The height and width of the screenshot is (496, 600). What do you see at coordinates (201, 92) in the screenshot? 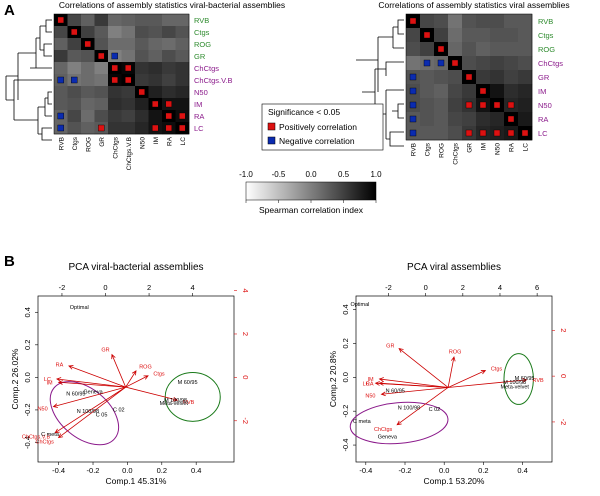
I see `row-label: N50` at bounding box center [201, 92].